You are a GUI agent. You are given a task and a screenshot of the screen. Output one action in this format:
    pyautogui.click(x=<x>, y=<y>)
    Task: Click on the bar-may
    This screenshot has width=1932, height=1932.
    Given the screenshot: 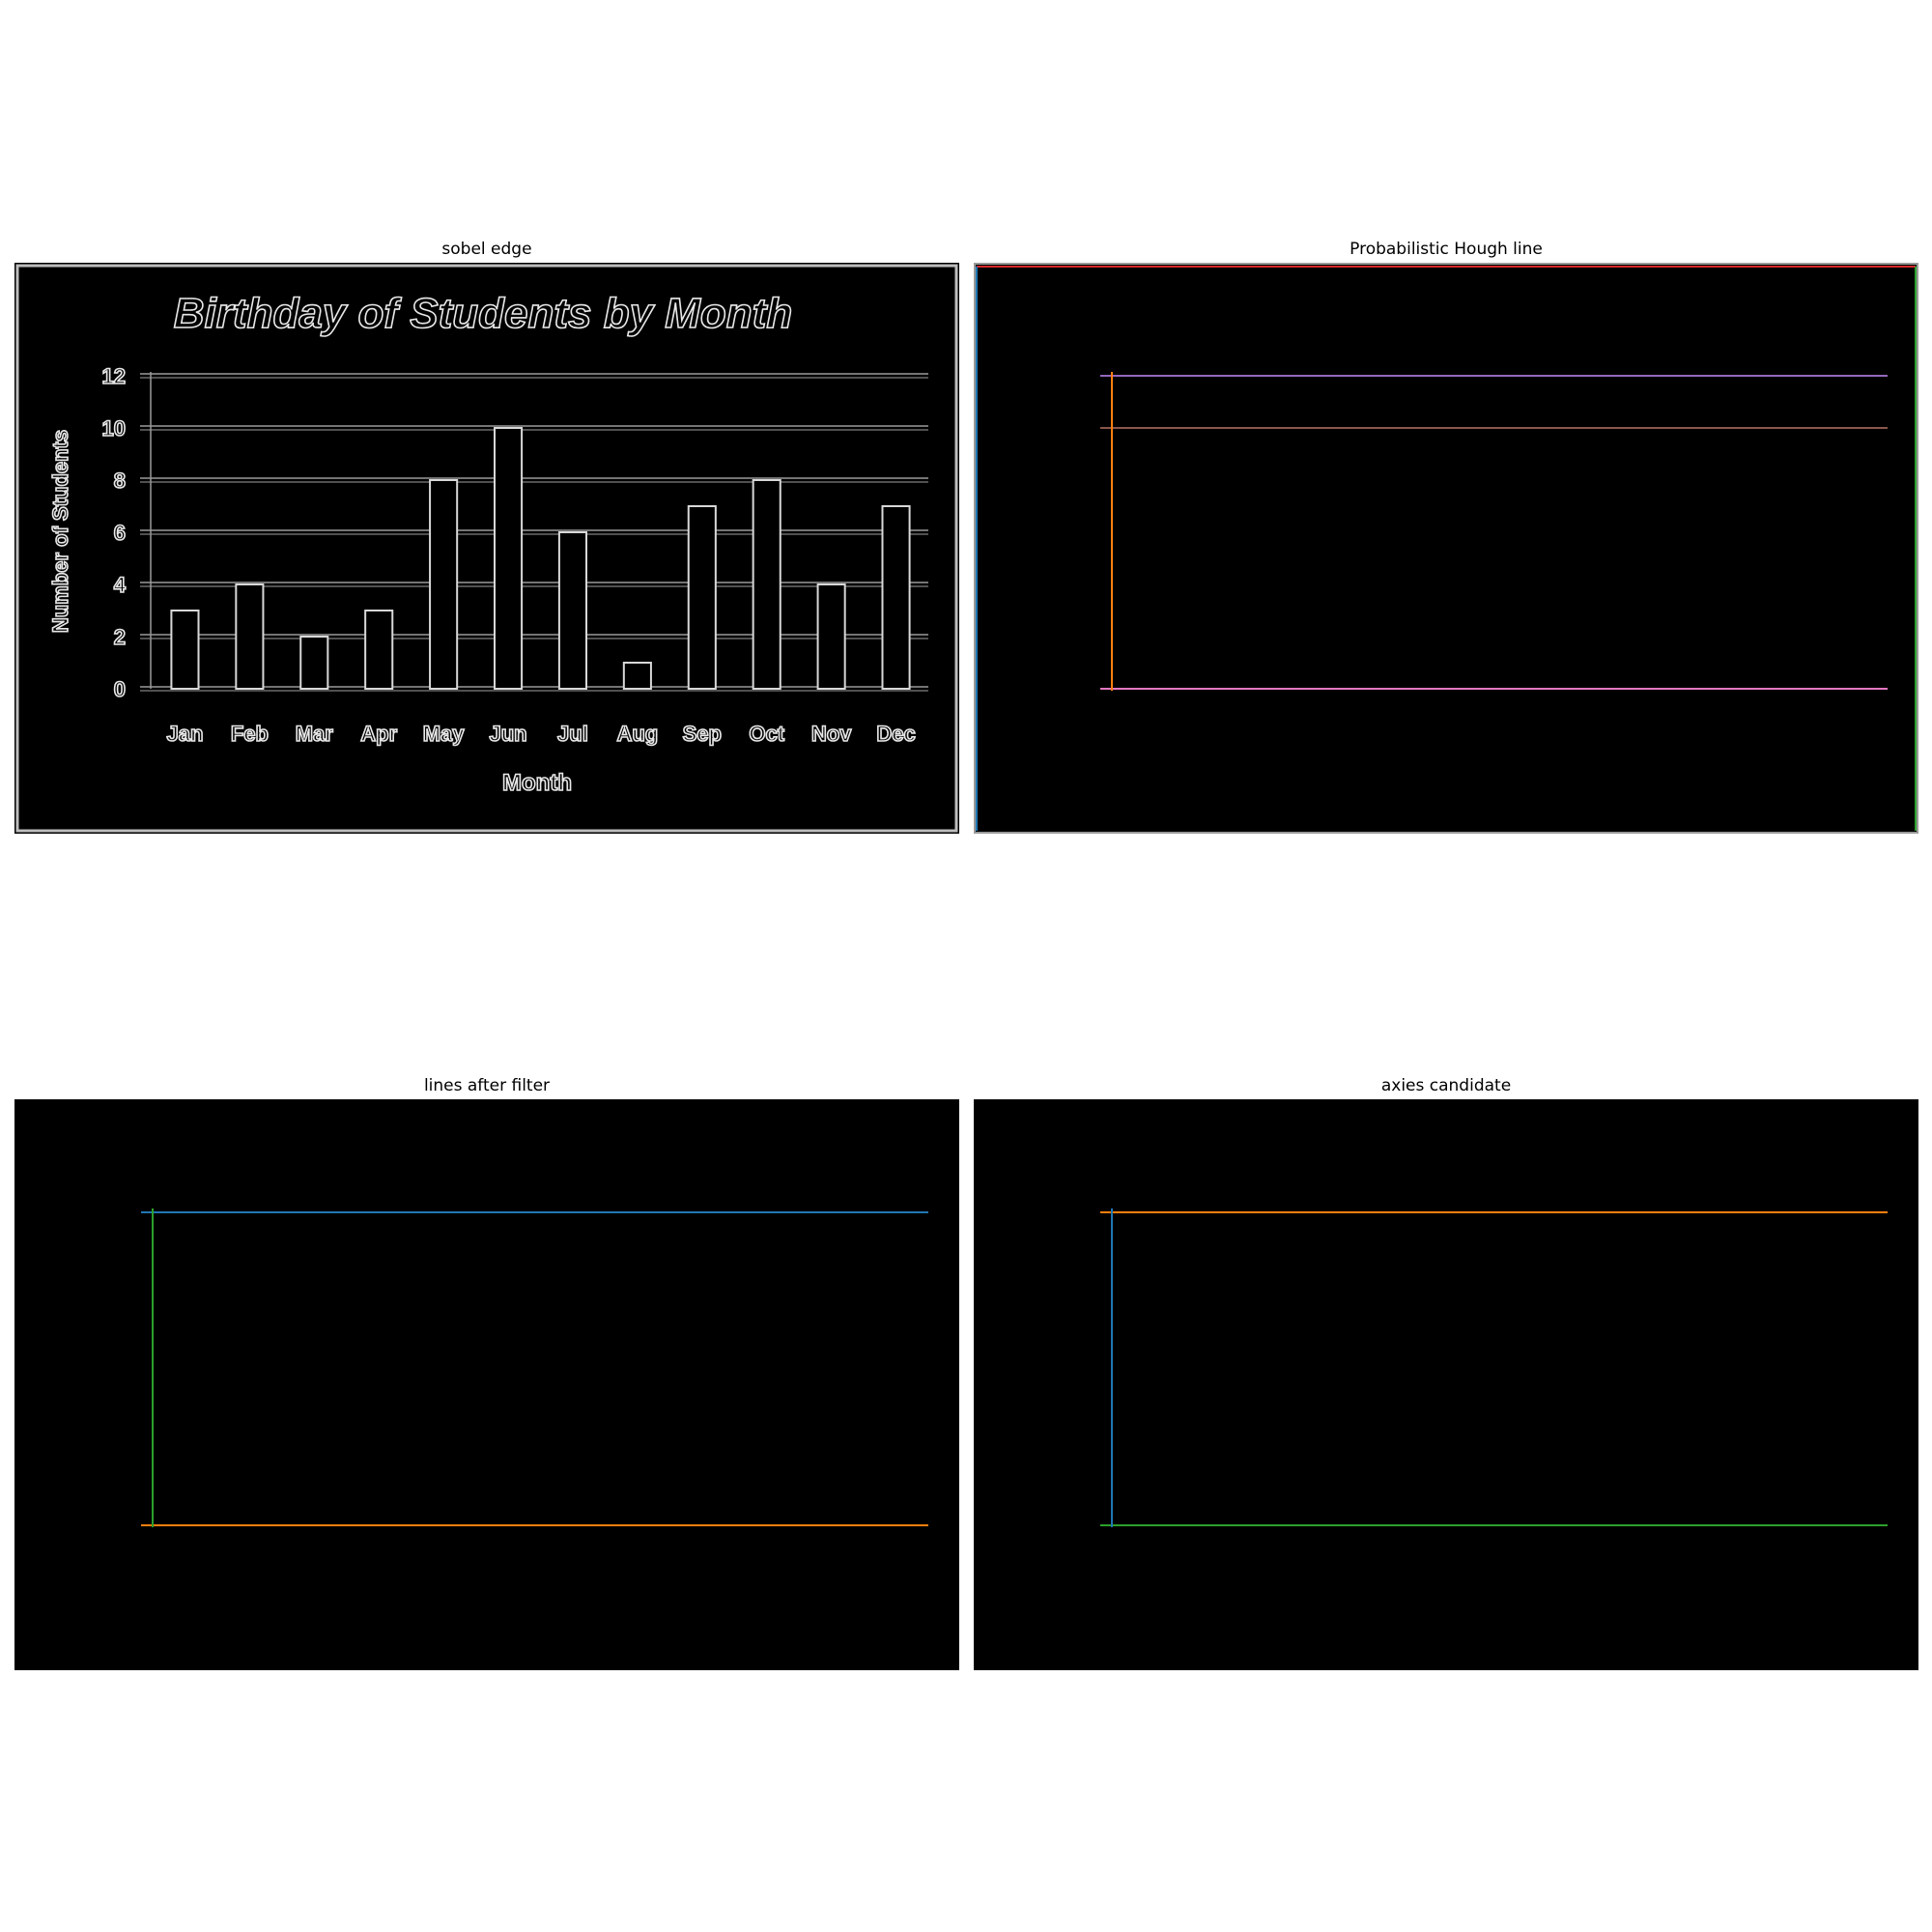 What is the action you would take?
    pyautogui.click(x=444, y=584)
    